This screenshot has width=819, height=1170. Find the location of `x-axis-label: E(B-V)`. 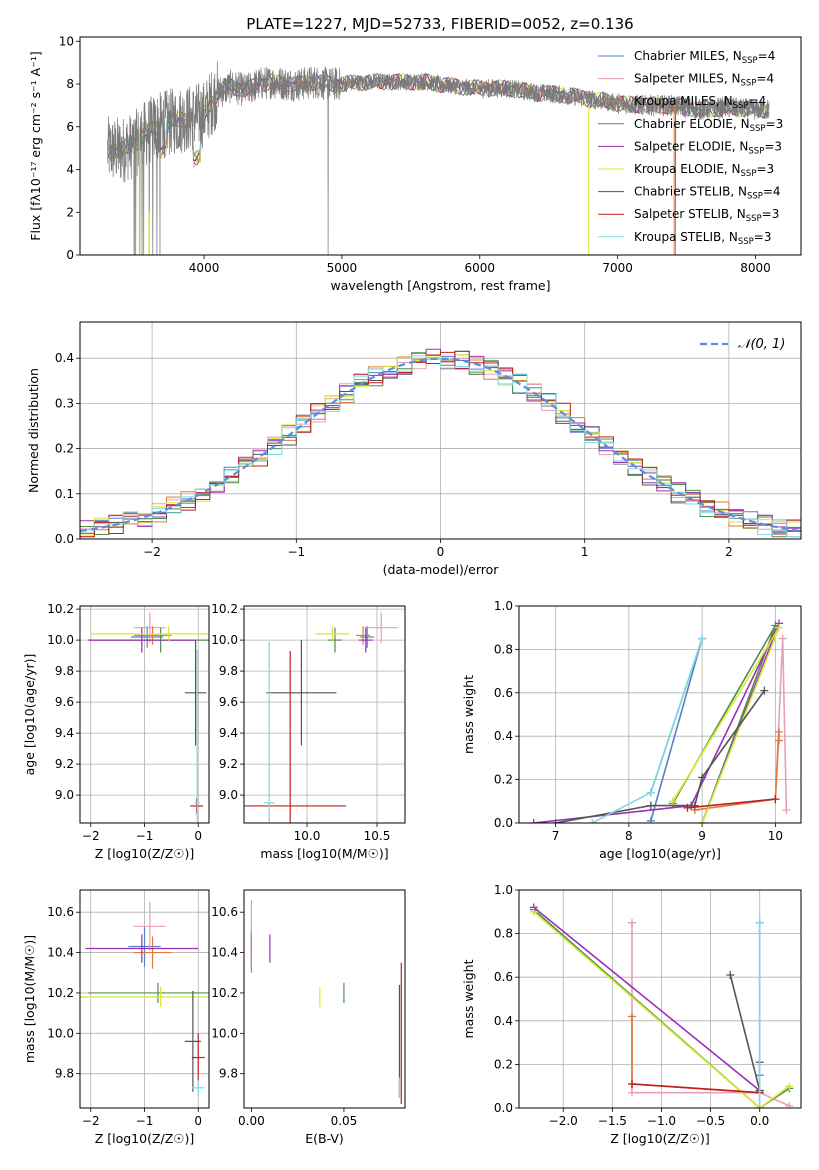

x-axis-label: E(B-V) is located at coordinates (324, 1138).